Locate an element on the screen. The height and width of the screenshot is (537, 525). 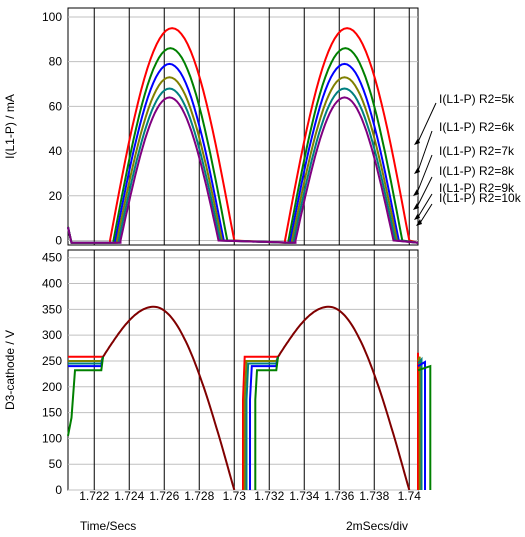
x-scale-label: 2mSecs/div is located at coordinates (377, 526).